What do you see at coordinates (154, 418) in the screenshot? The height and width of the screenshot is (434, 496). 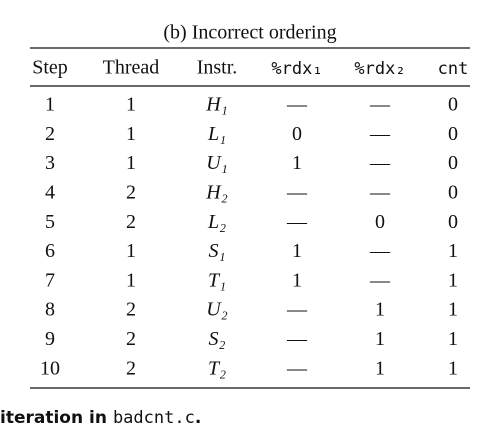 I see `footer-code: badcnt.c` at bounding box center [154, 418].